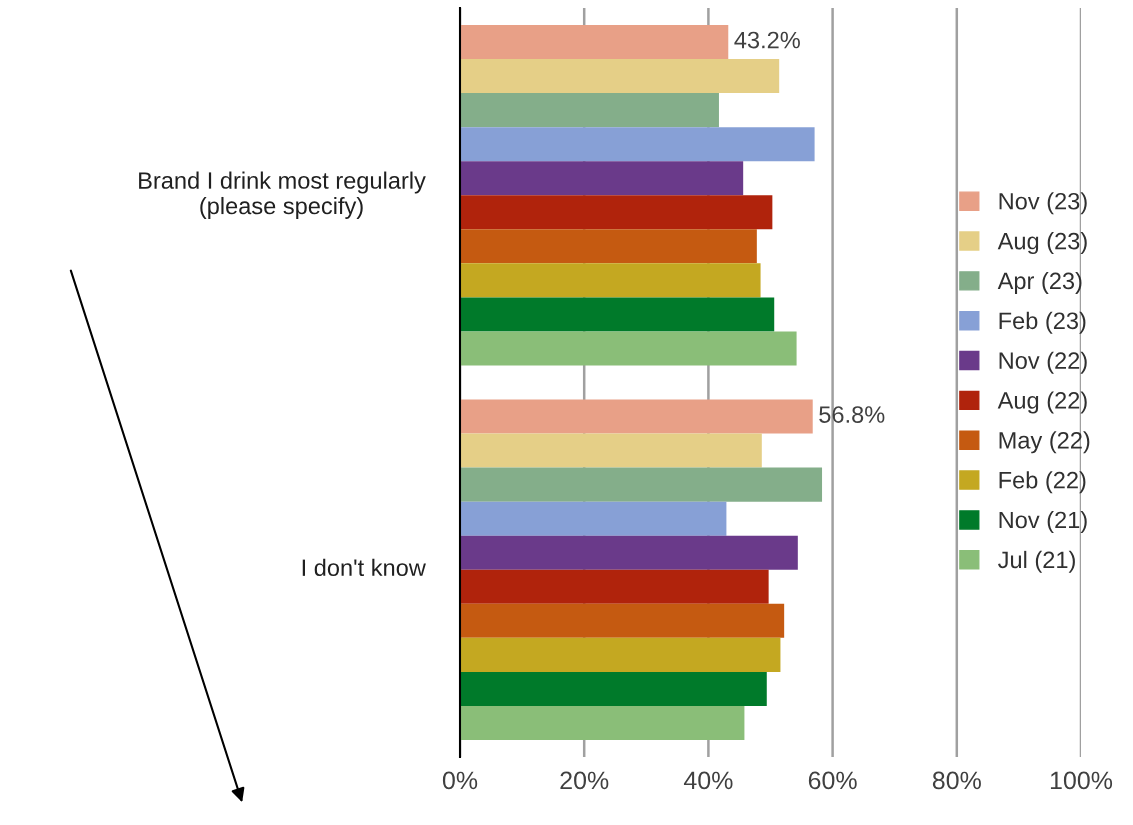 Image resolution: width=1133 pixels, height=825 pixels. I want to click on y-tick-label: Brand I drink most regularly (please specify), so click(282, 195).